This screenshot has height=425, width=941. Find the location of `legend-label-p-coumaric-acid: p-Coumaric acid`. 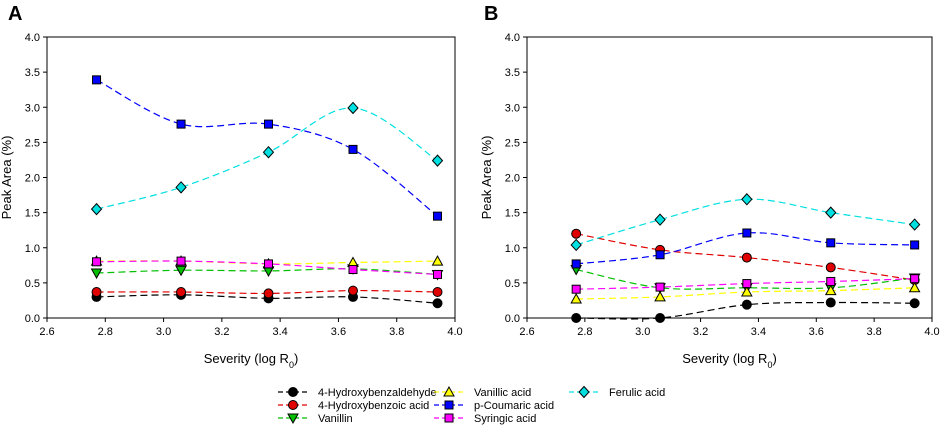

legend-label-p-coumaric-acid: p-Coumaric acid is located at coordinates (514, 406).